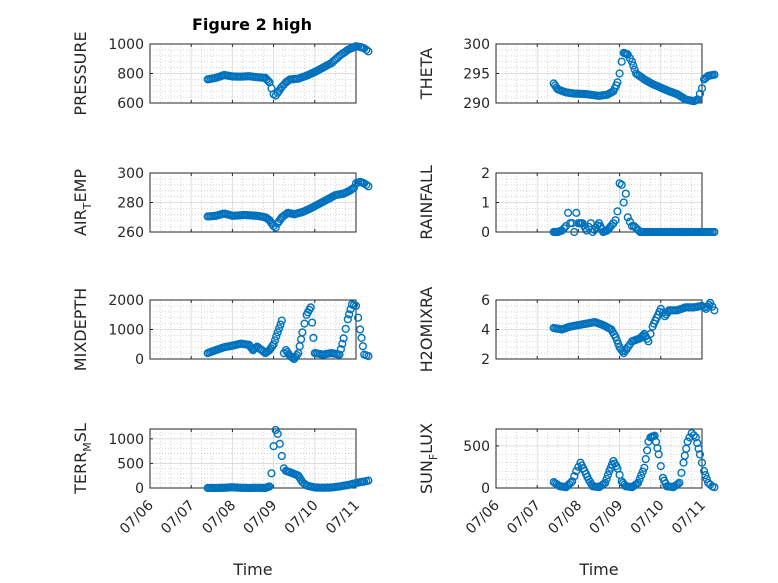  What do you see at coordinates (130, 464) in the screenshot?
I see `y-tick-label: 500` at bounding box center [130, 464].